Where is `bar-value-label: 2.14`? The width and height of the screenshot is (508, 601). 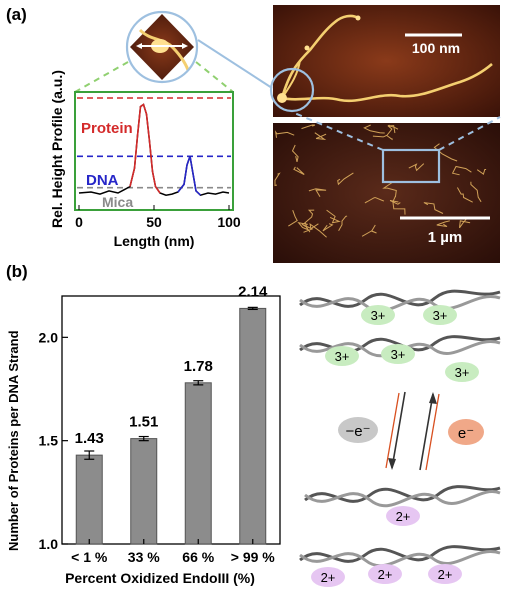 bar-value-label: 2.14 is located at coordinates (253, 291).